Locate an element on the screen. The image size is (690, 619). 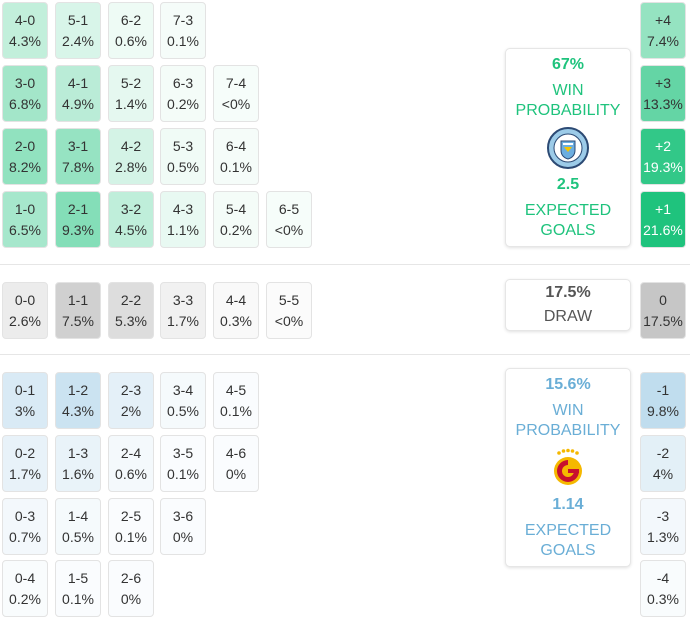
goal-margin-cell: -3 1.3% is located at coordinates (663, 526).